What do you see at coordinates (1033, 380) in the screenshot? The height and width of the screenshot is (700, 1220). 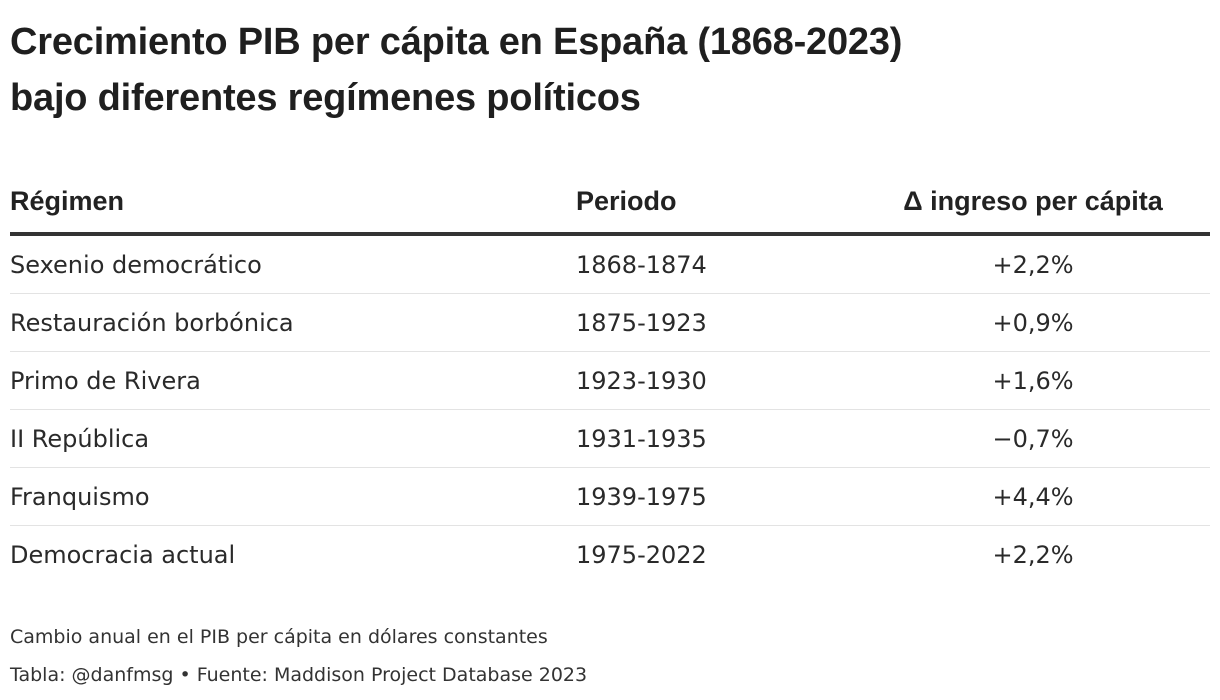 I see `cell-cambio: +1,6%` at bounding box center [1033, 380].